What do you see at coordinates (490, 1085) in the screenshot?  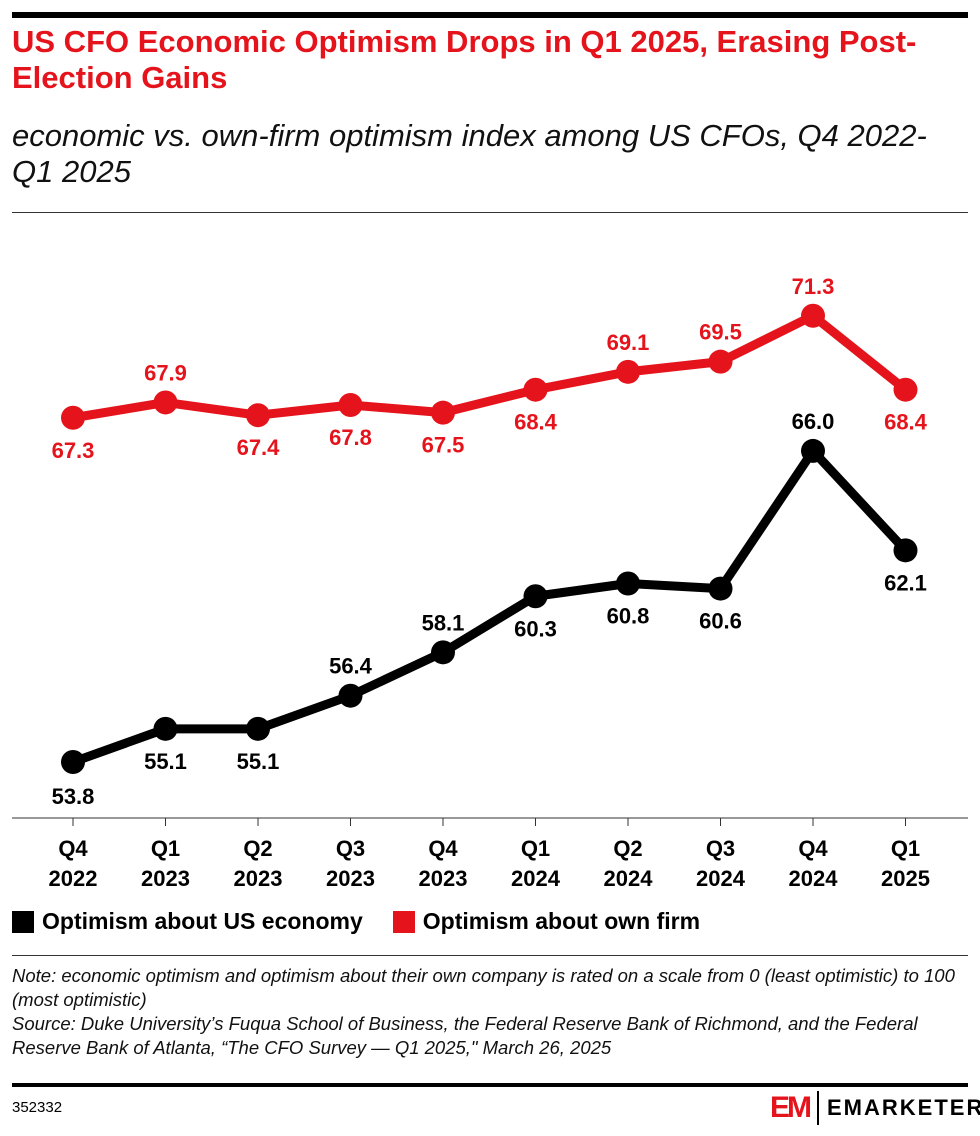 I see `footer-bar` at bounding box center [490, 1085].